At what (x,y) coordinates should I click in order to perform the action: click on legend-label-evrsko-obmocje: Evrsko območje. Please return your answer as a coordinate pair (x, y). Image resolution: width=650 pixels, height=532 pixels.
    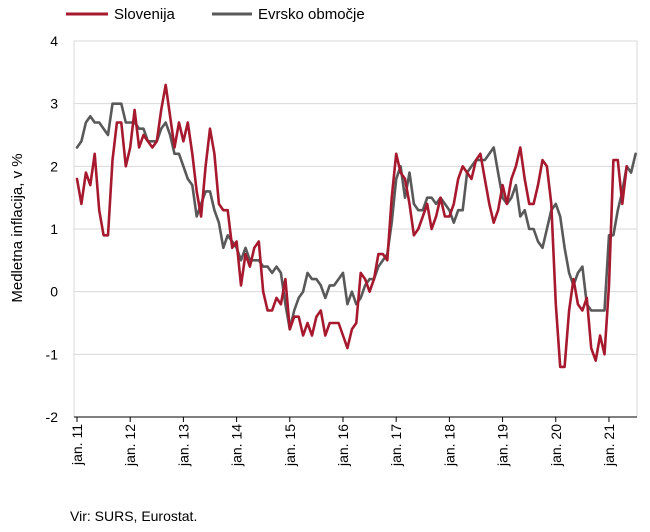
    Looking at the image, I should click on (311, 14).